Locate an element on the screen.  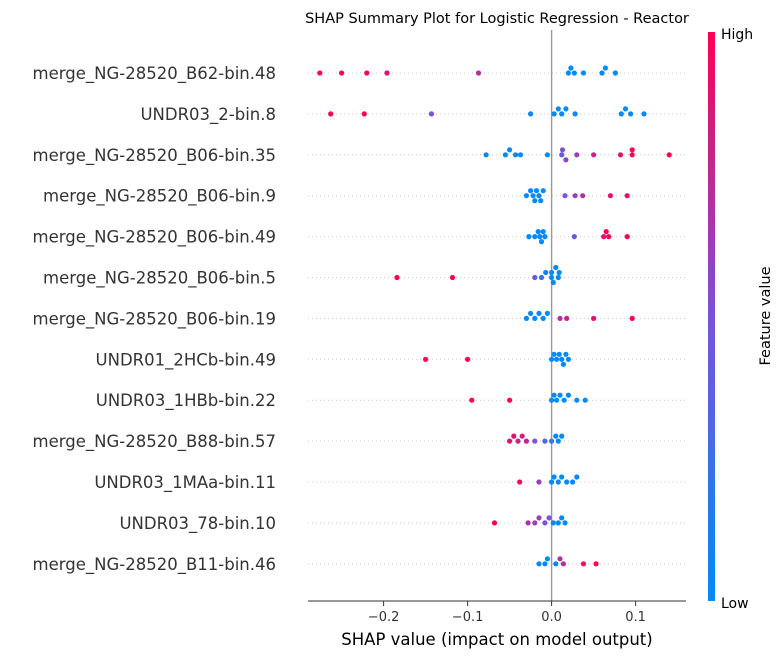
feature-label: merge_NG-28520_B88-bin.57 is located at coordinates (154, 442).